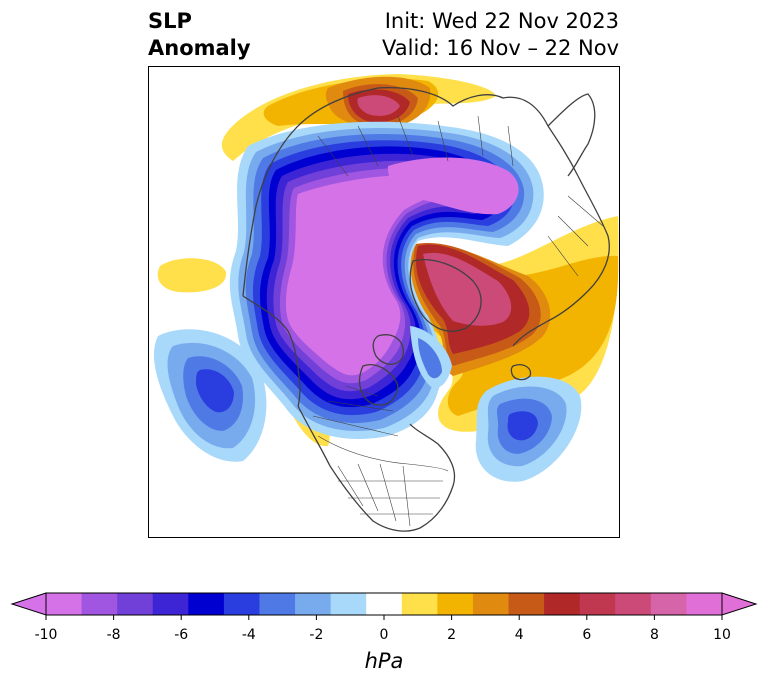 The image size is (768, 684). What do you see at coordinates (46, 635) in the screenshot?
I see `colorbar-tick-label: -10` at bounding box center [46, 635].